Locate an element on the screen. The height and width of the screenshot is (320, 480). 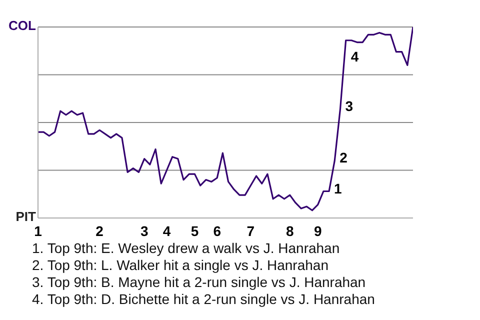
x-tick-label: 9 is located at coordinates (318, 230).